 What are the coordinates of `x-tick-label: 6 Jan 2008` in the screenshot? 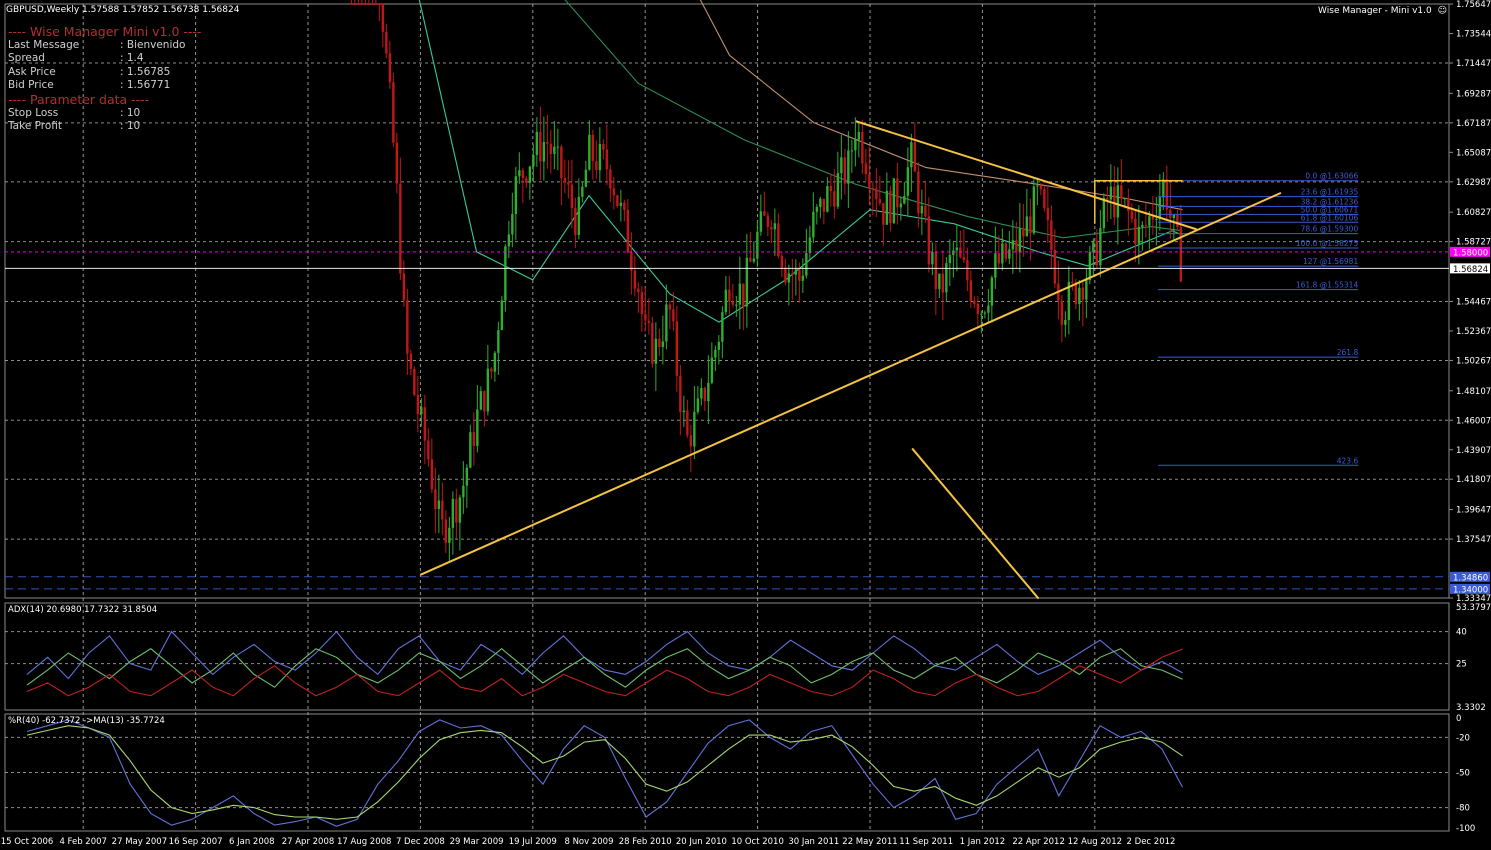 It's located at (252, 842).